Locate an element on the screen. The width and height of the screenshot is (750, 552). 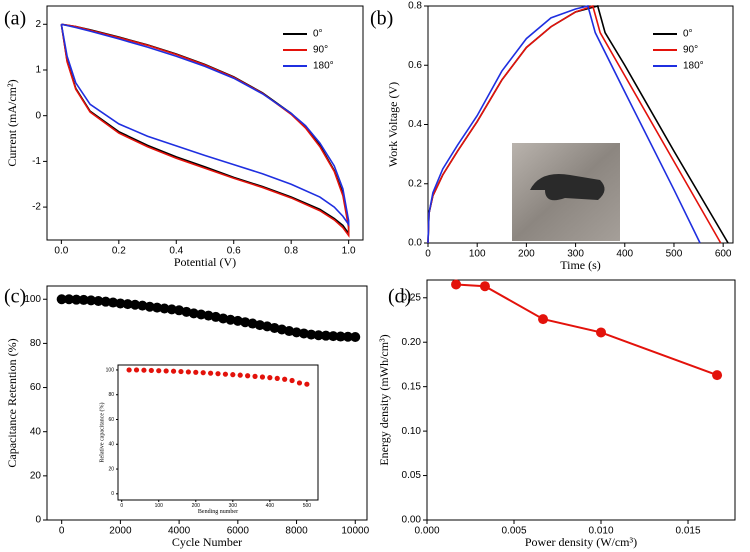
y-tick-label: 0 is located at coordinates (38, 520).